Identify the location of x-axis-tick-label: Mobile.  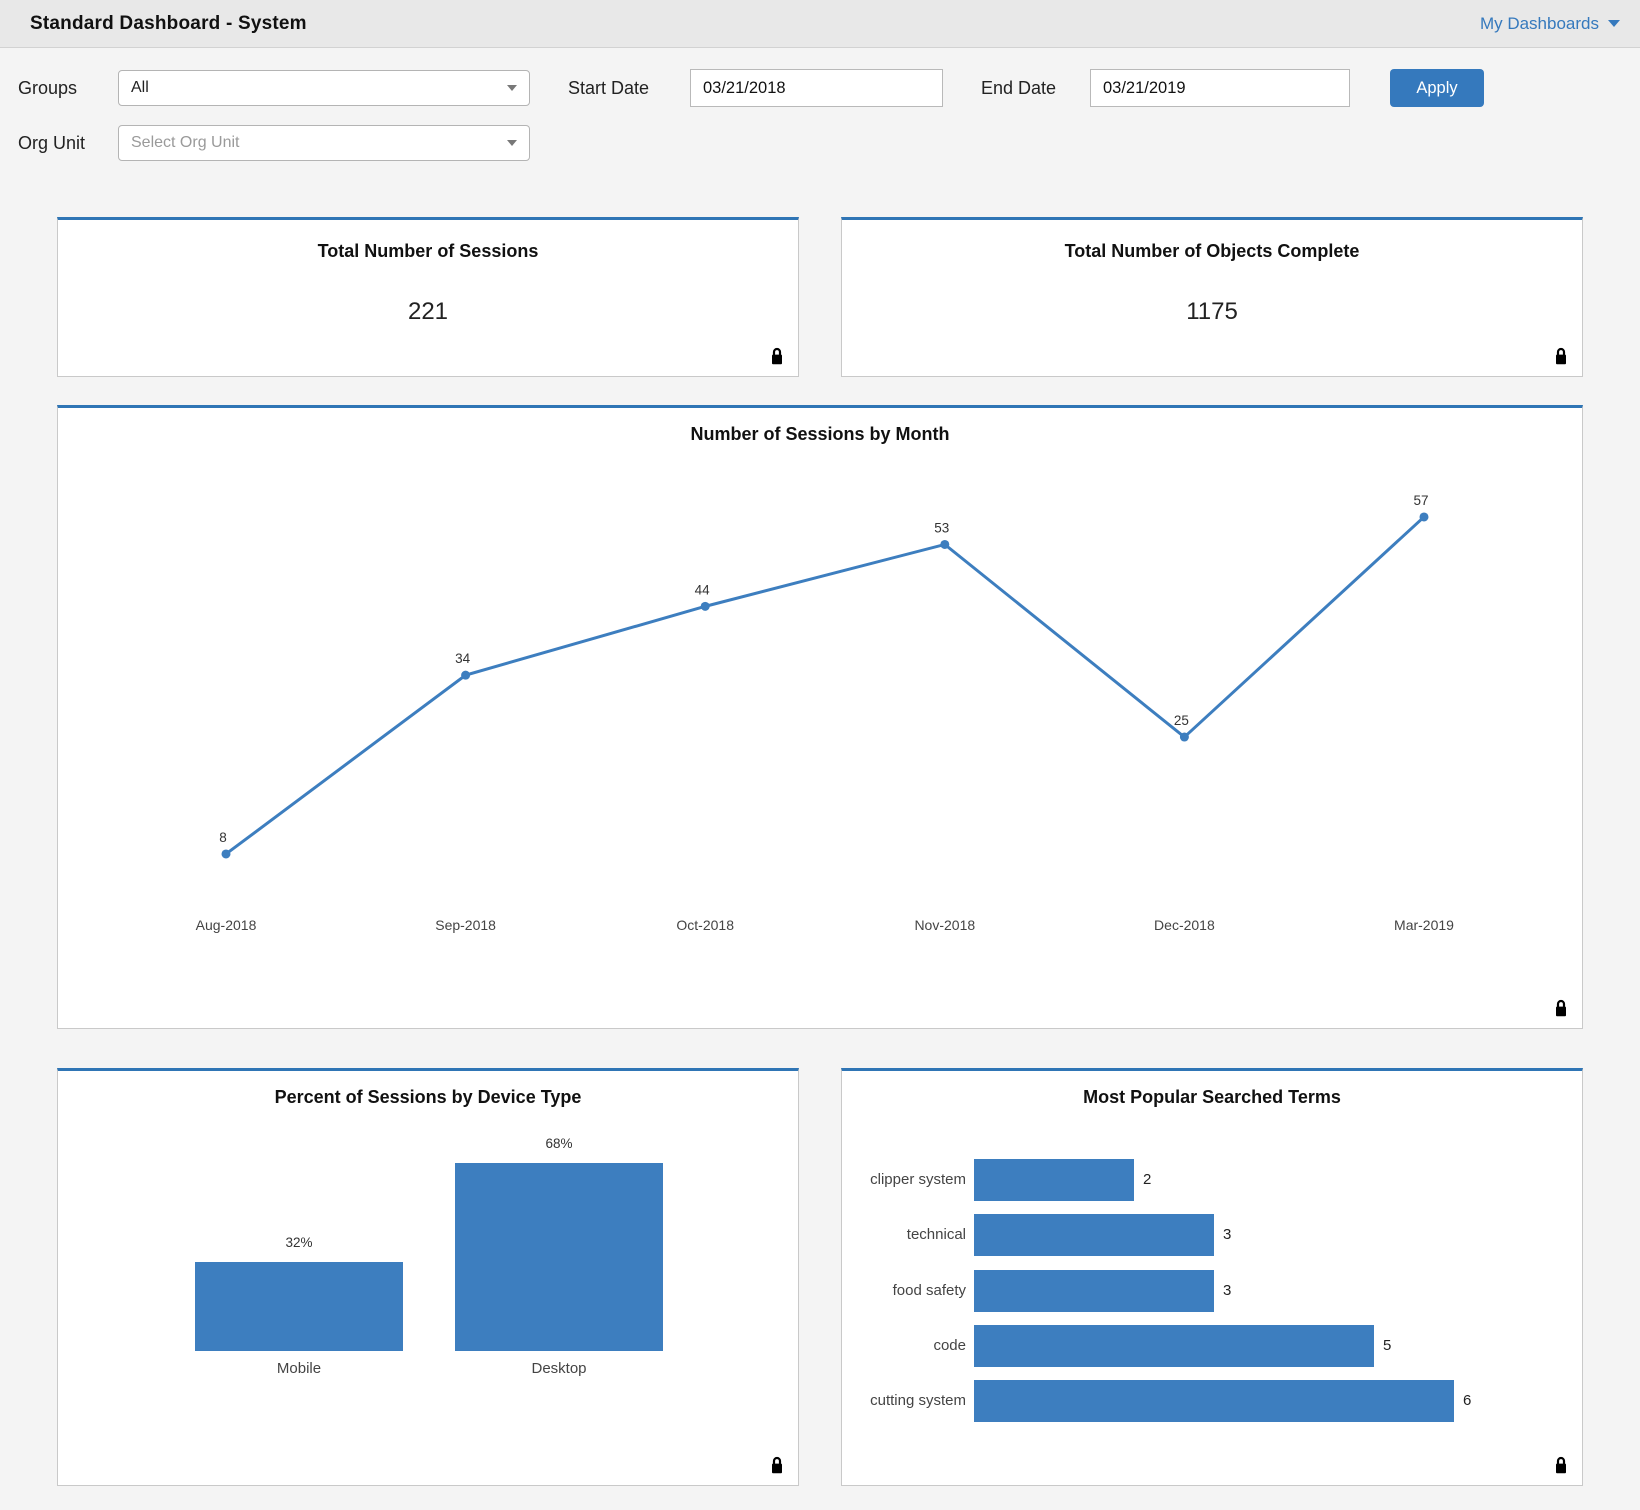
(299, 1368).